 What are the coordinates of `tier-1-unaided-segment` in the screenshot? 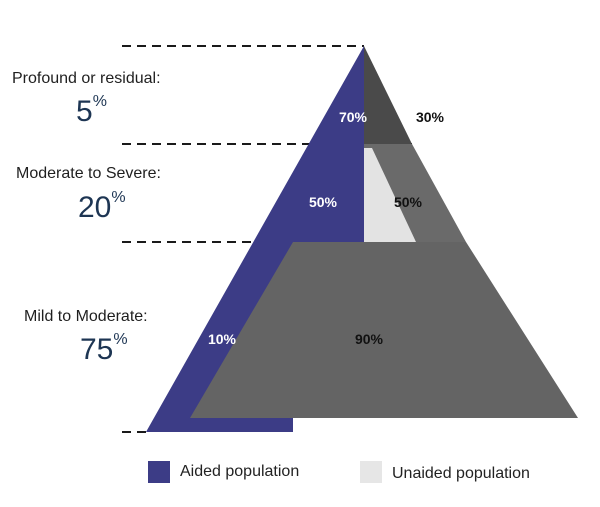 It's located at (388, 95).